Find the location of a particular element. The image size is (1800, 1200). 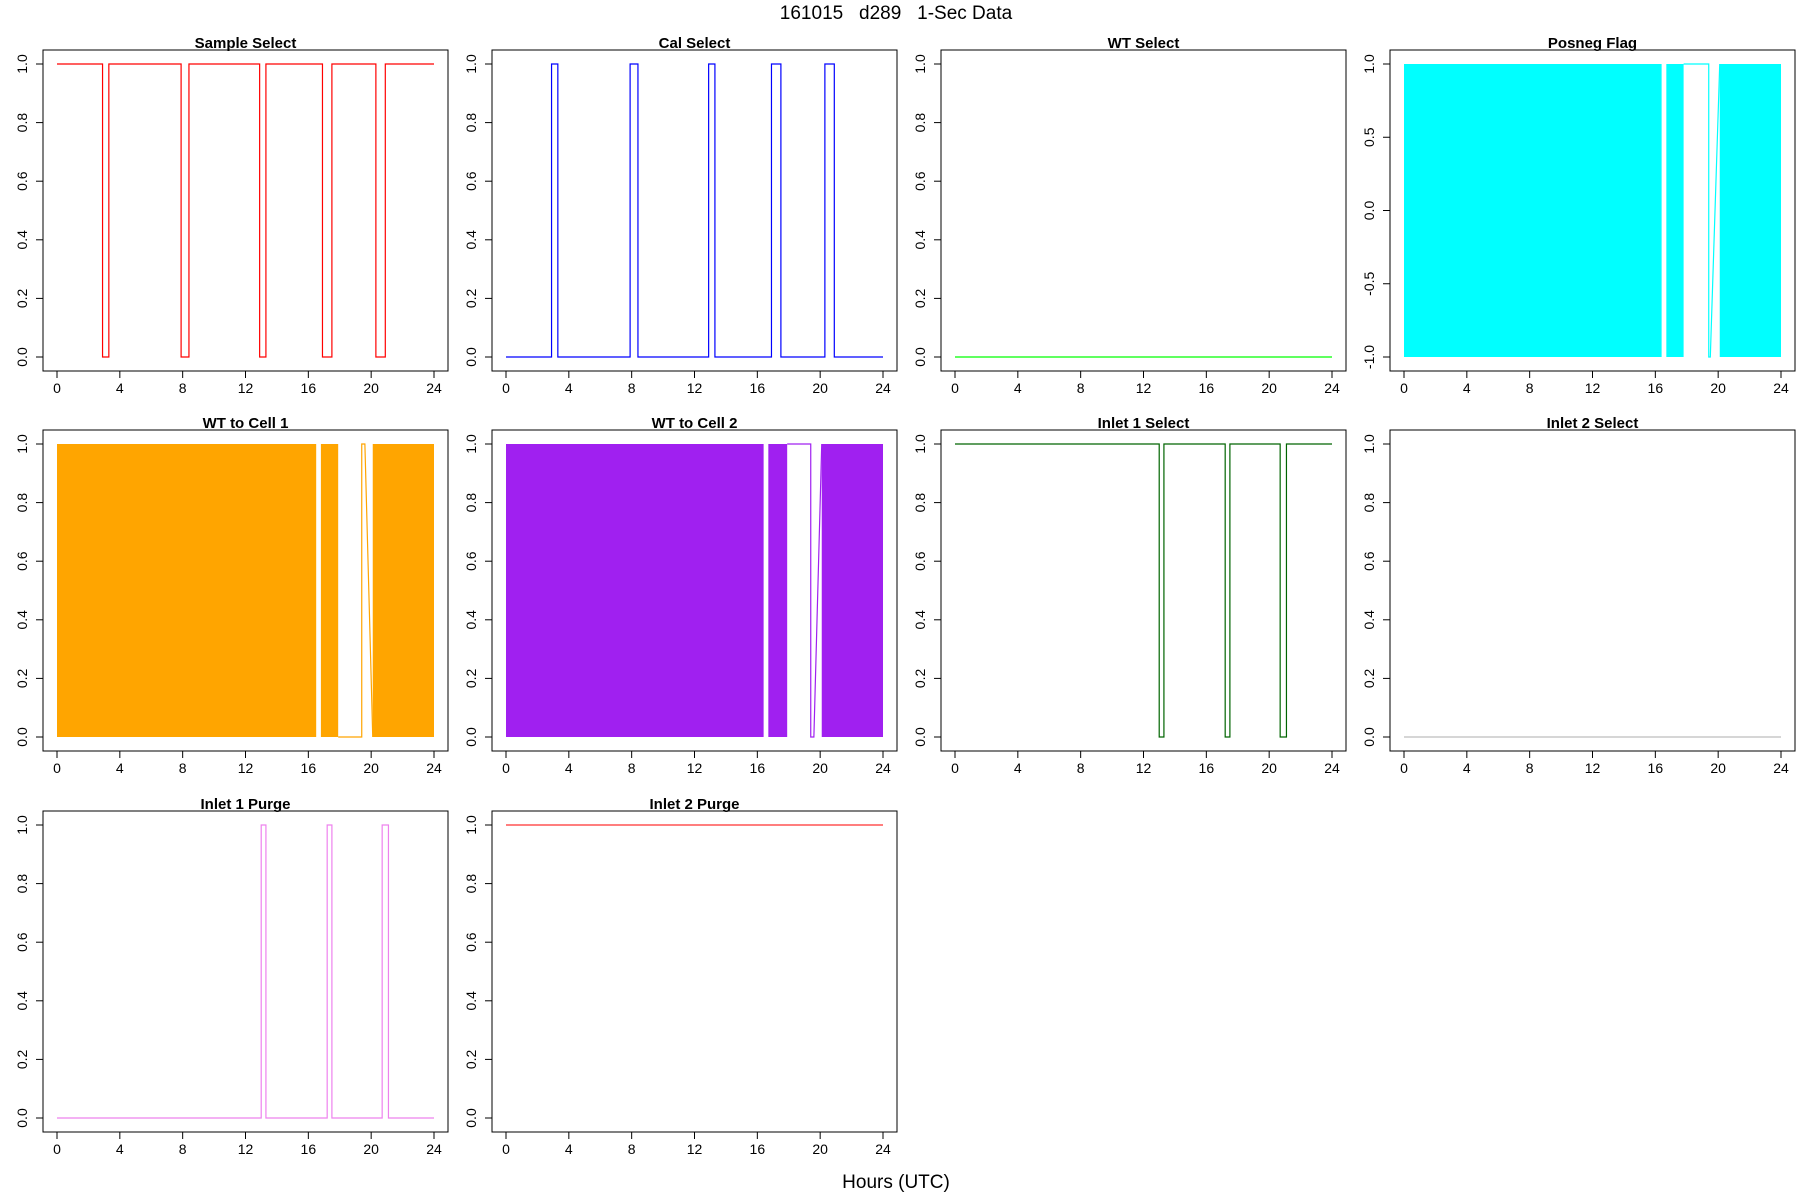

y-tick-label: -0.5 is located at coordinates (1369, 283).